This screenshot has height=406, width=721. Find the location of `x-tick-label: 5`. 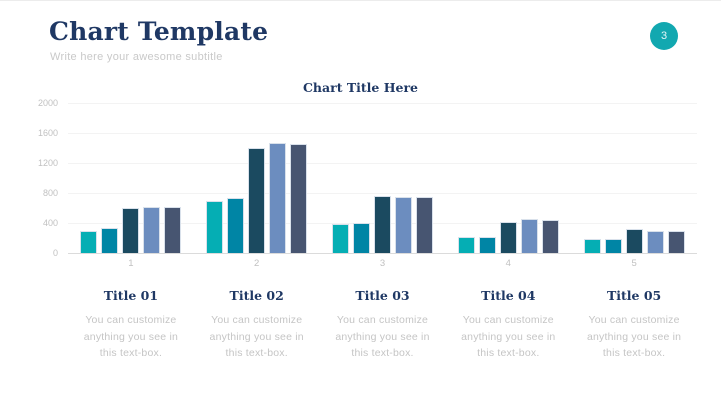

x-tick-label: 5 is located at coordinates (634, 263).